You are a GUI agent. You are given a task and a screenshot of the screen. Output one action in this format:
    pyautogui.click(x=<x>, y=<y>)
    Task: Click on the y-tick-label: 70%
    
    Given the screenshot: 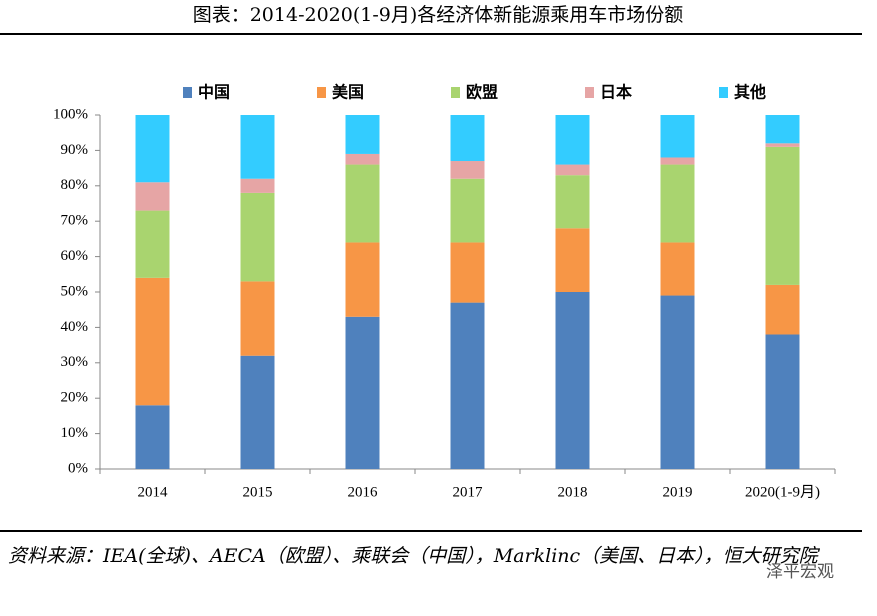 What is the action you would take?
    pyautogui.click(x=75, y=221)
    